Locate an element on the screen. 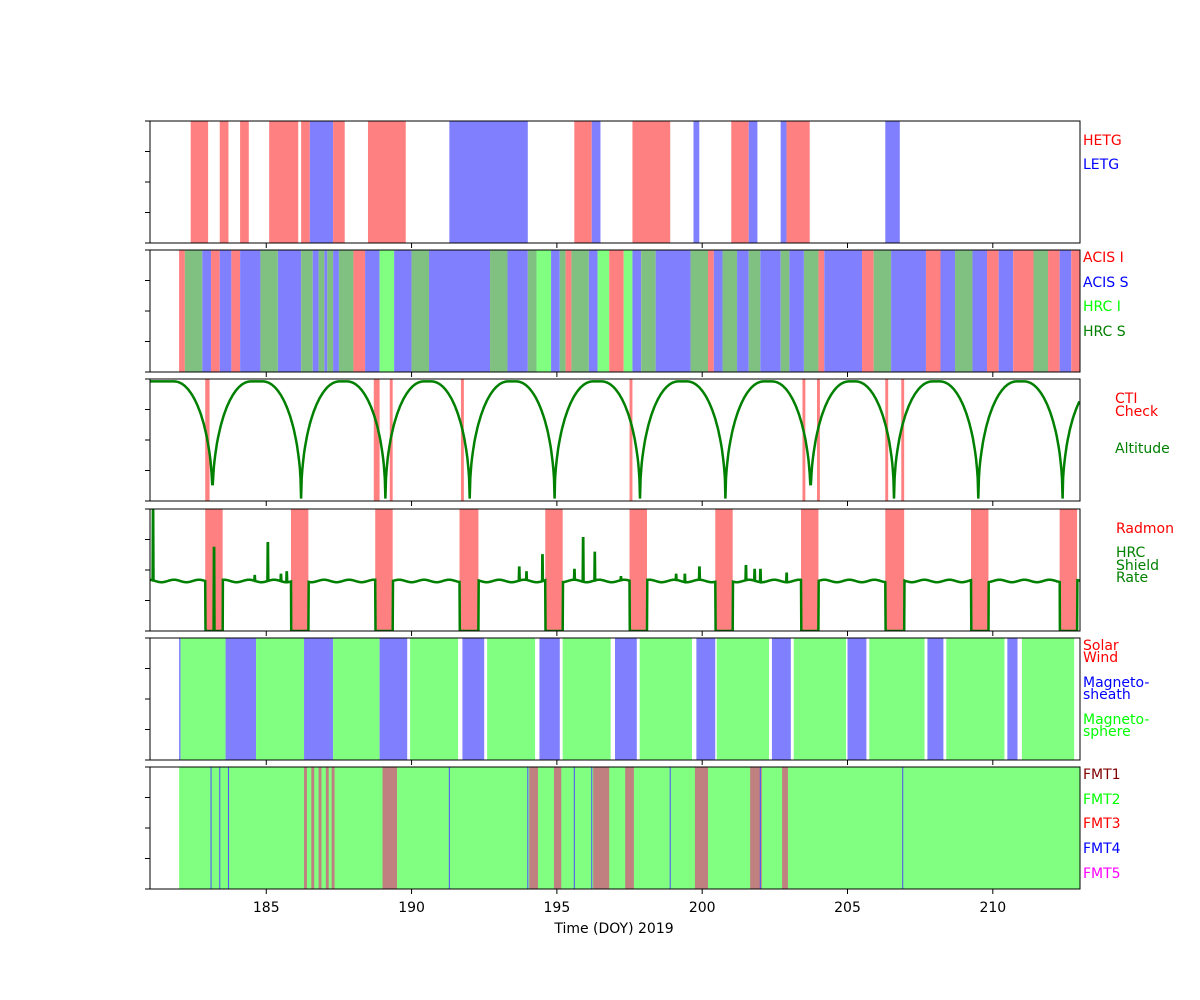  legend-label: CTI is located at coordinates (1126, 399).